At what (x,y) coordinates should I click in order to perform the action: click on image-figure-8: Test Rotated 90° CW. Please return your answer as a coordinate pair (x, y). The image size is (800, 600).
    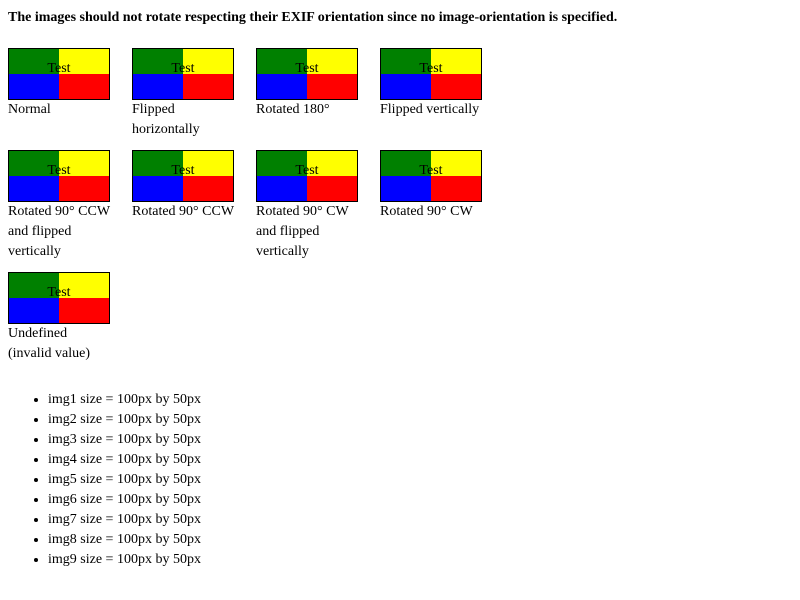
    Looking at the image, I should click on (435, 186).